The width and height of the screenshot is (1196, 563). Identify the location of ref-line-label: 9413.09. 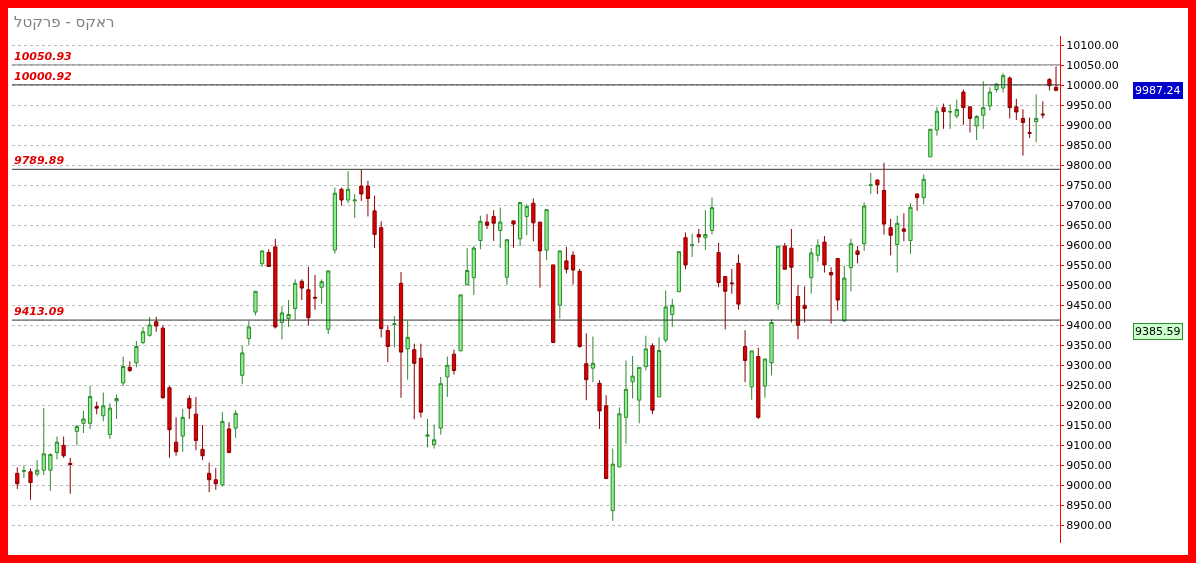
(39, 311).